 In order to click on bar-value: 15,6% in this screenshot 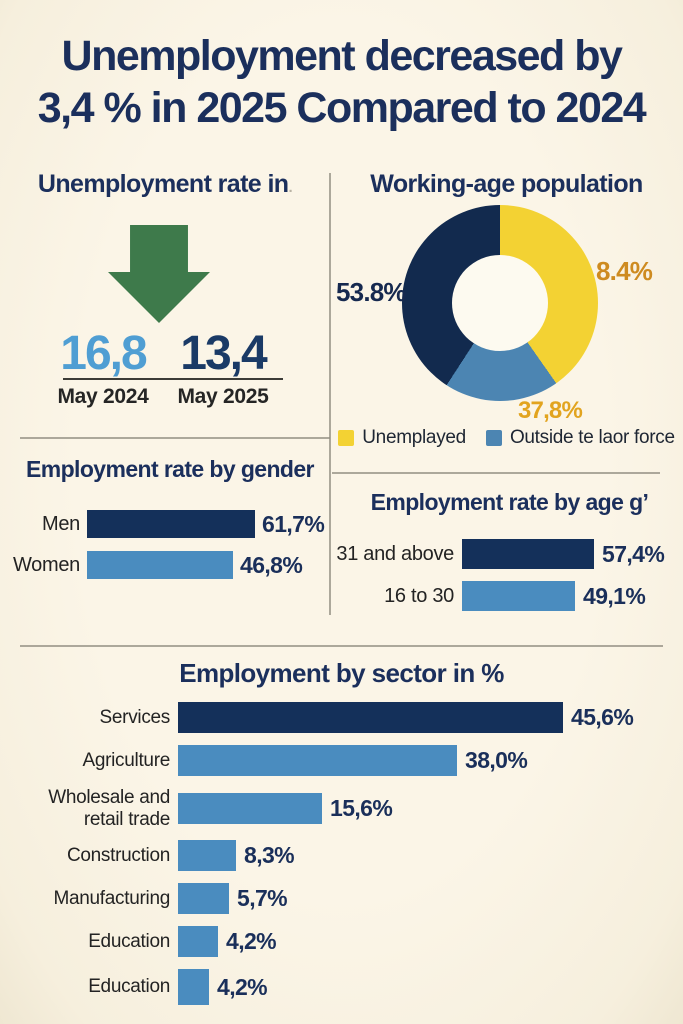, I will do `click(361, 808)`.